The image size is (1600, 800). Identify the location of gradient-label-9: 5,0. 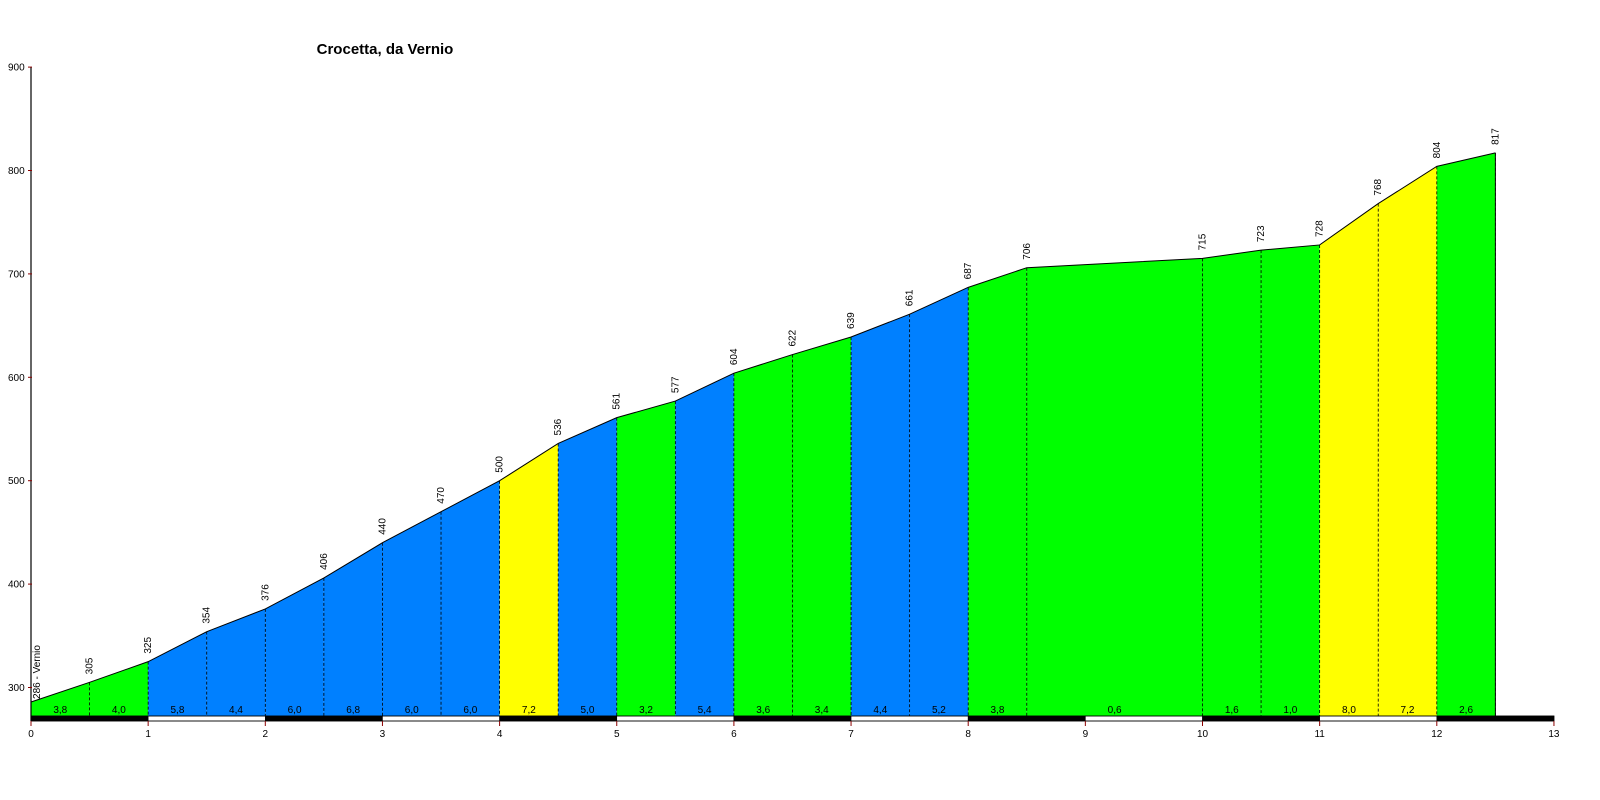
(588, 710).